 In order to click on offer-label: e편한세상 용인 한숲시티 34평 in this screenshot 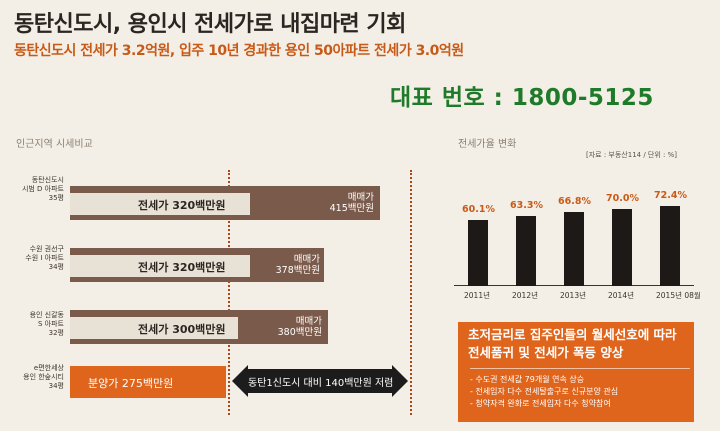, I will do `click(43, 377)`.